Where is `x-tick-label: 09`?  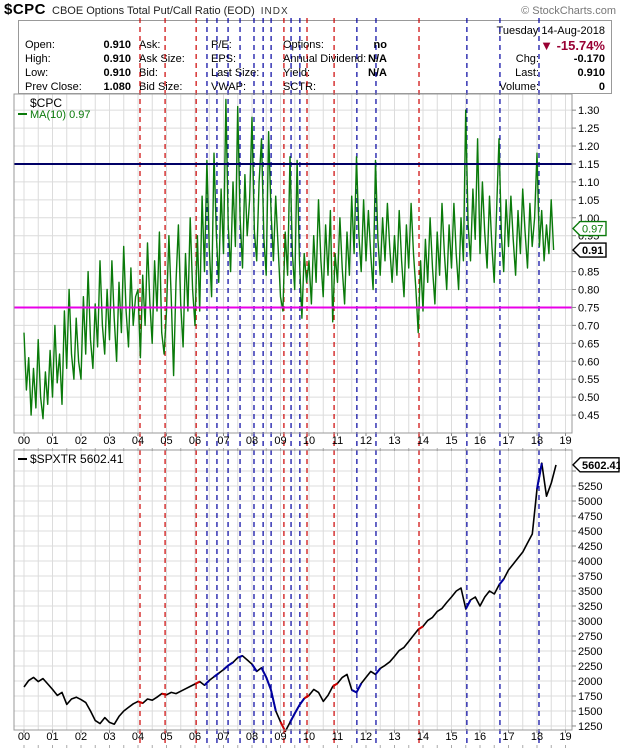
x-tick-label: 09 is located at coordinates (280, 441).